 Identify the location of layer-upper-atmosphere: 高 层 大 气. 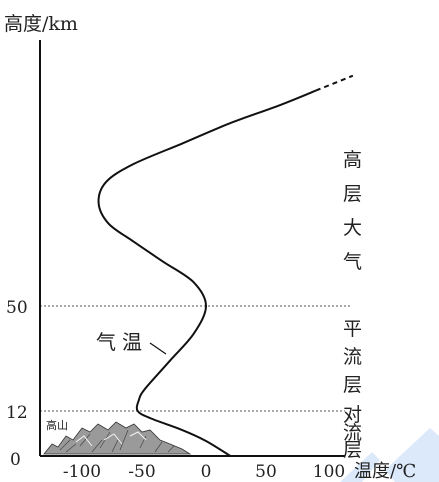
(352, 211).